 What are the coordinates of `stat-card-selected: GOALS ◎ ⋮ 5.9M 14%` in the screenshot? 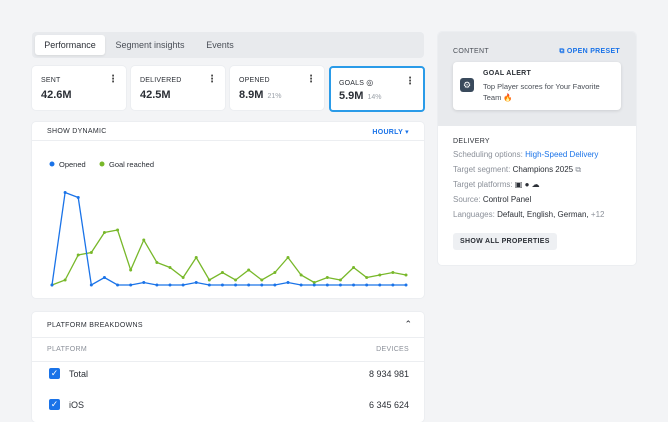 It's located at (377, 89).